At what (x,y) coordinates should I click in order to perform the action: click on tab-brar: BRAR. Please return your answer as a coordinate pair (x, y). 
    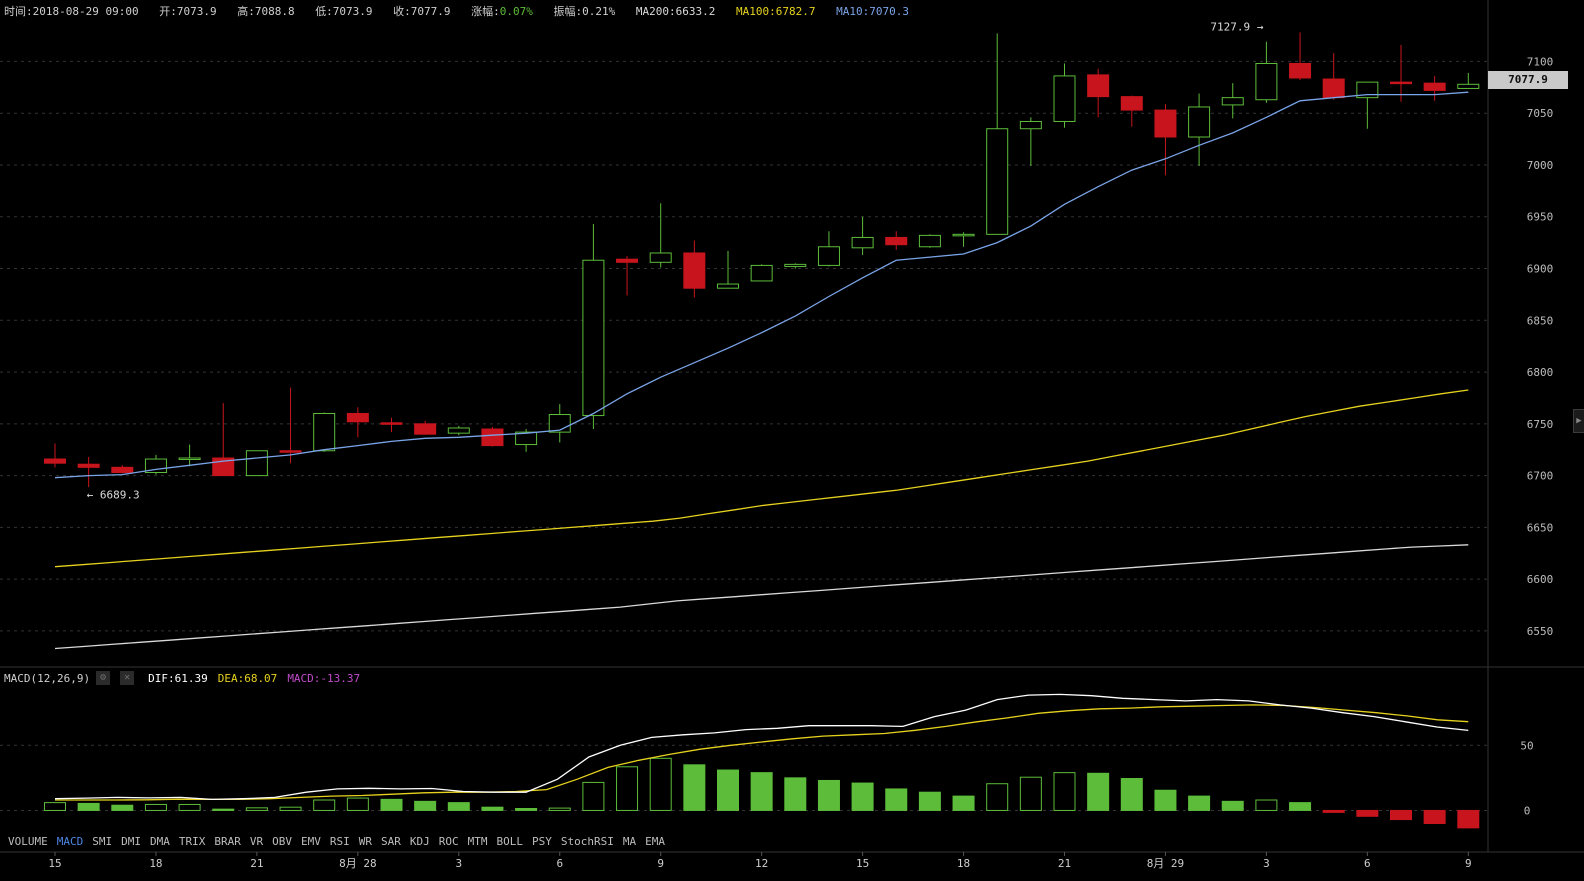
    Looking at the image, I should click on (227, 841).